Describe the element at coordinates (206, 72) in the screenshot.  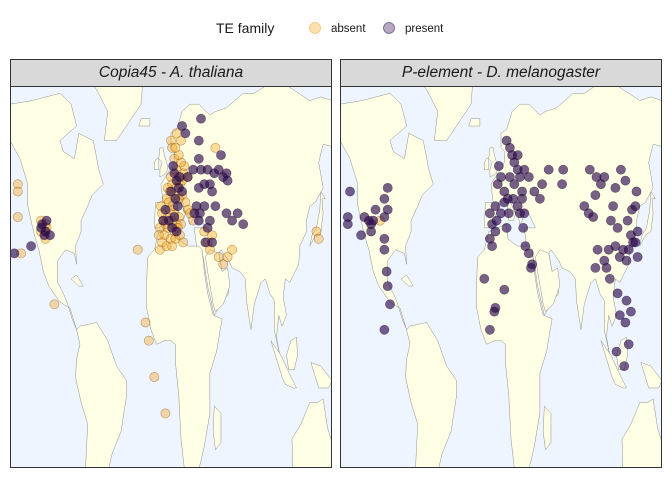
I see `facet-title-species: A. thaliana` at that location.